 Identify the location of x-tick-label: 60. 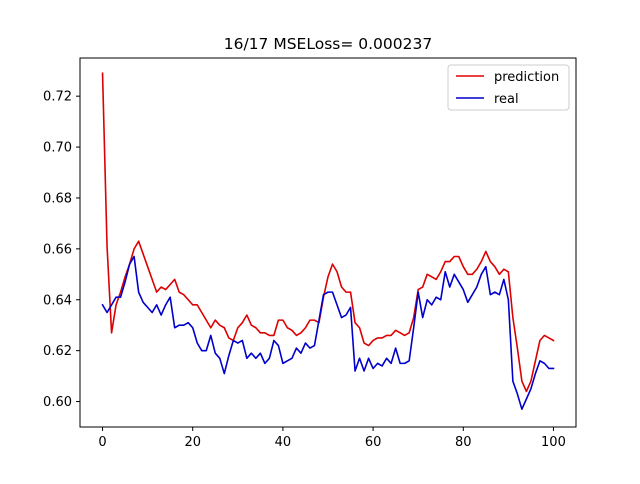
(373, 442).